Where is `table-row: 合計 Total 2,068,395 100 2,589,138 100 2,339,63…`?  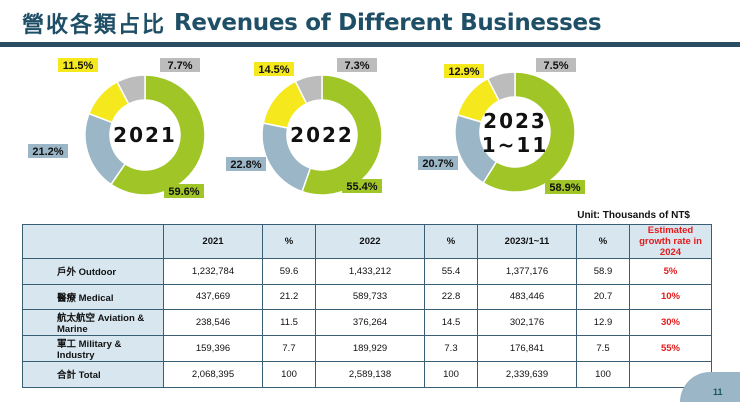 table-row: 合計 Total 2,068,395 100 2,589,138 100 2,339,63… is located at coordinates (367, 374).